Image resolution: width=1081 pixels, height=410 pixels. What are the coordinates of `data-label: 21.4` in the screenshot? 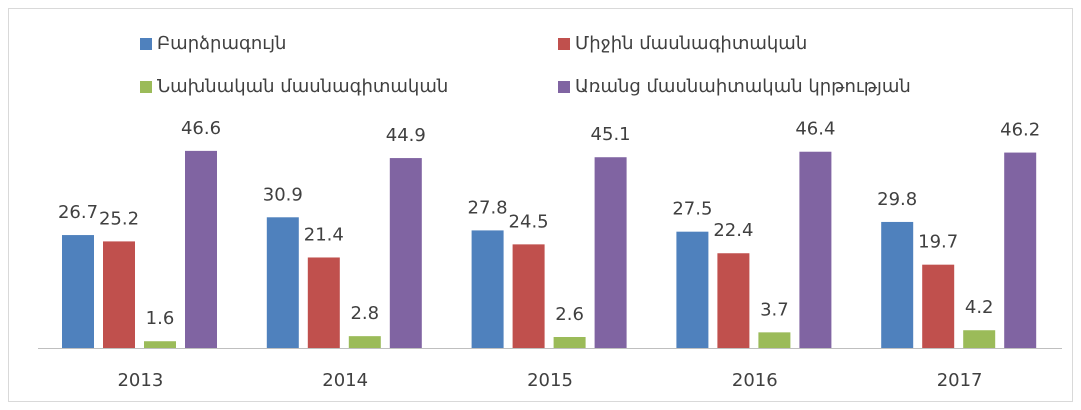 It's located at (324, 234).